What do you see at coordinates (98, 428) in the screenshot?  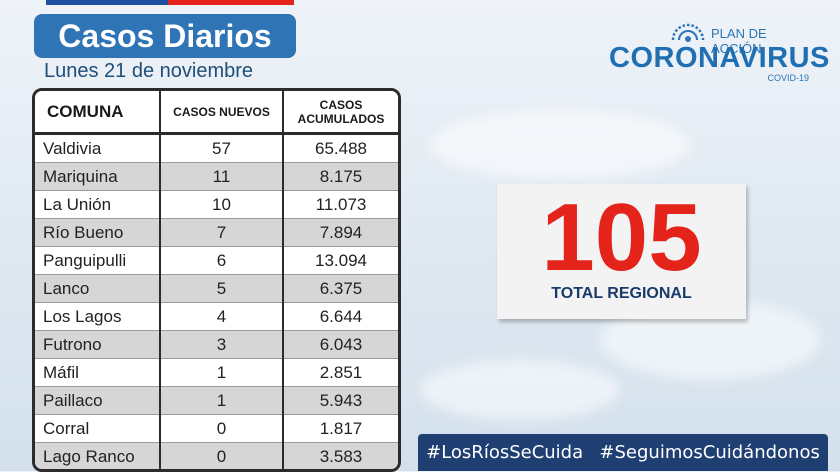 I see `comuna-cell: Corral` at bounding box center [98, 428].